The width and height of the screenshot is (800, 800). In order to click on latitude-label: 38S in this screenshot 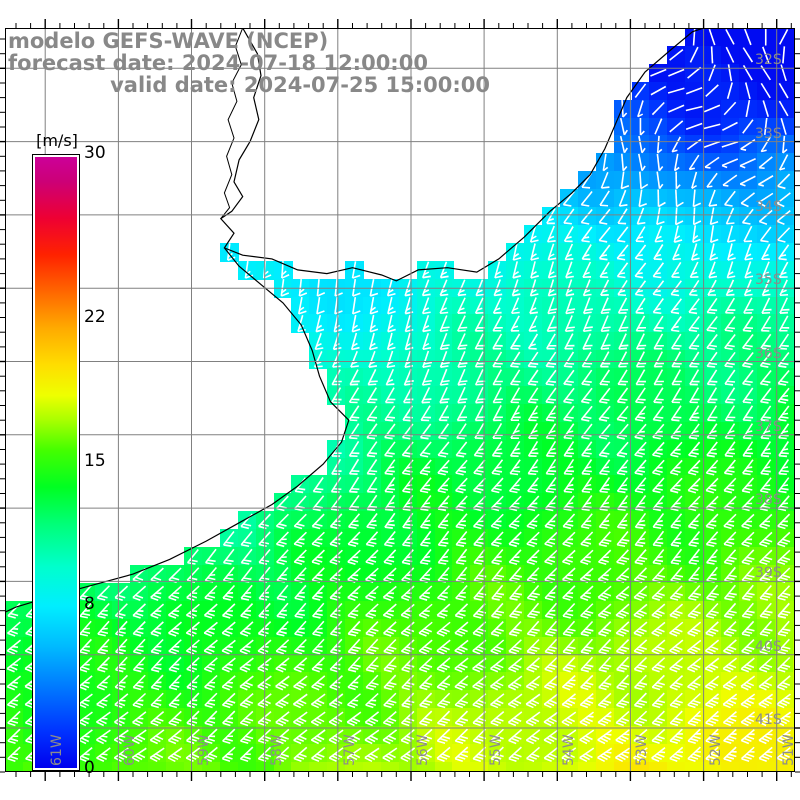, I will do `click(768, 500)`.